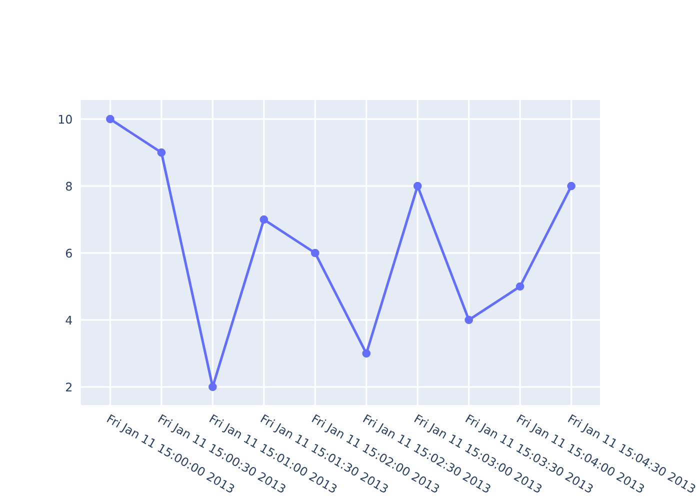  What do you see at coordinates (65, 119) in the screenshot?
I see `y-tick-label: 10` at bounding box center [65, 119].